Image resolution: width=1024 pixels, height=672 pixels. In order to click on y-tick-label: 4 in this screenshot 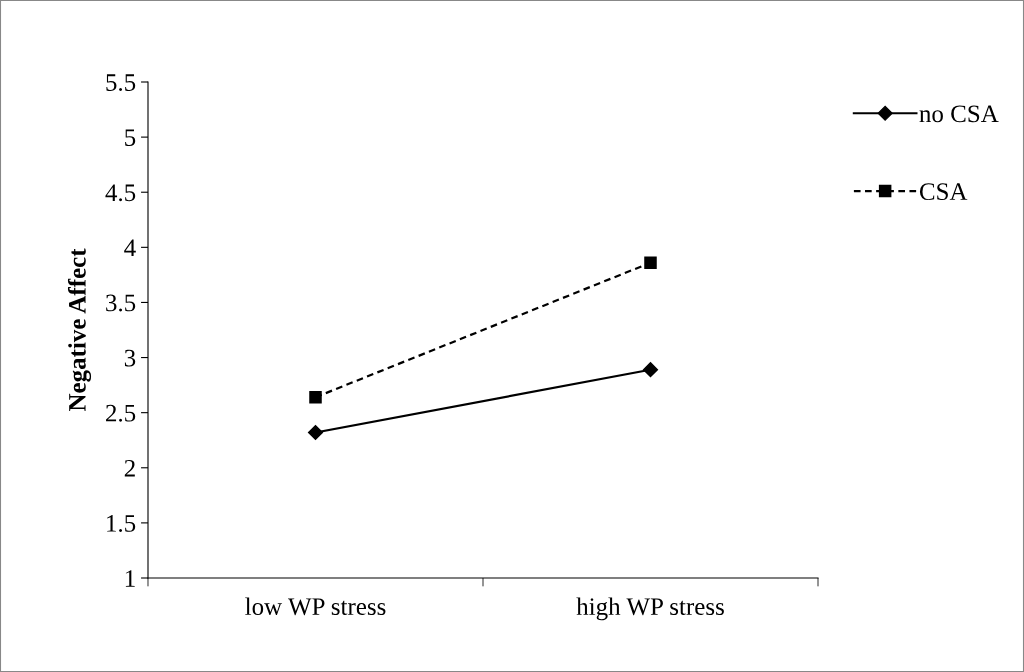, I will do `click(130, 248)`.